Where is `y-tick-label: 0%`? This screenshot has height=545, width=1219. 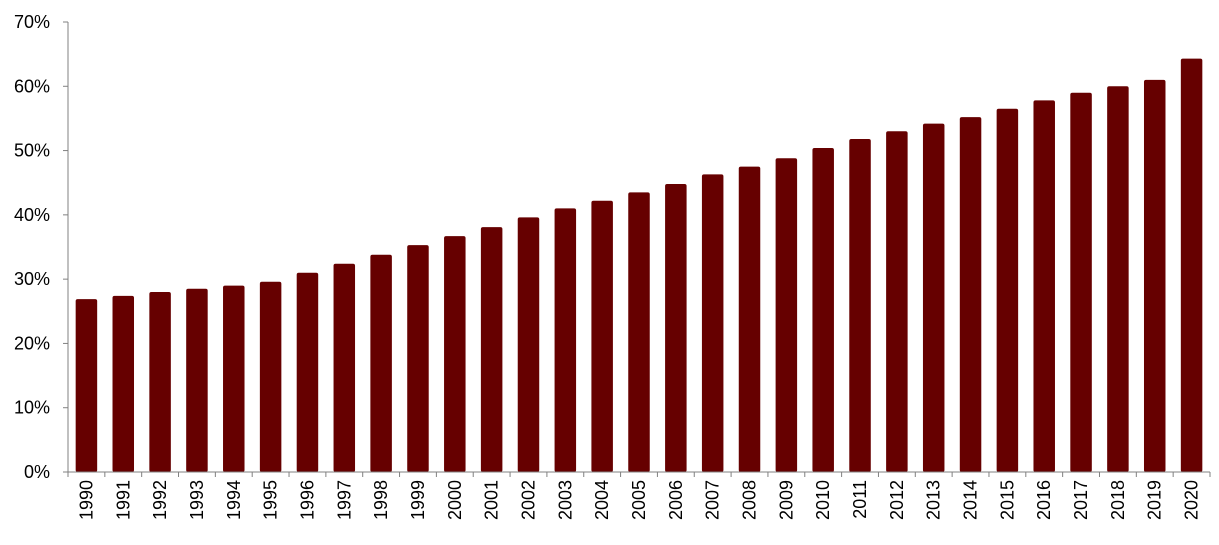 y-tick-label: 0% is located at coordinates (37, 472).